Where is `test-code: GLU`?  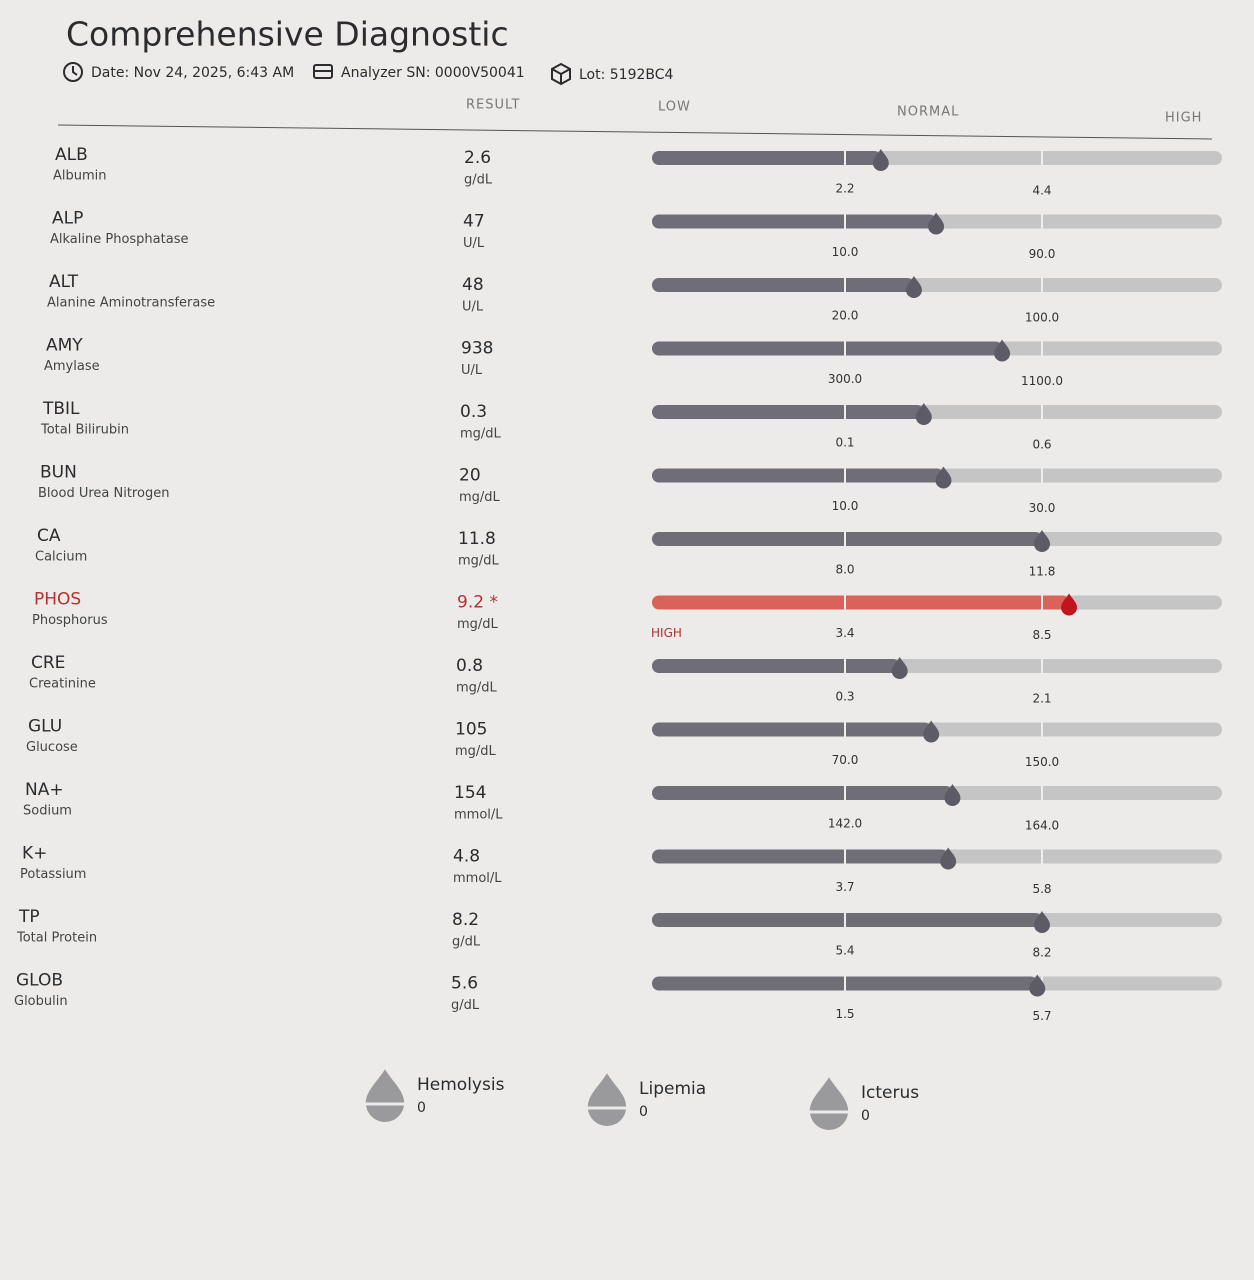
test-code: GLU is located at coordinates (45, 727).